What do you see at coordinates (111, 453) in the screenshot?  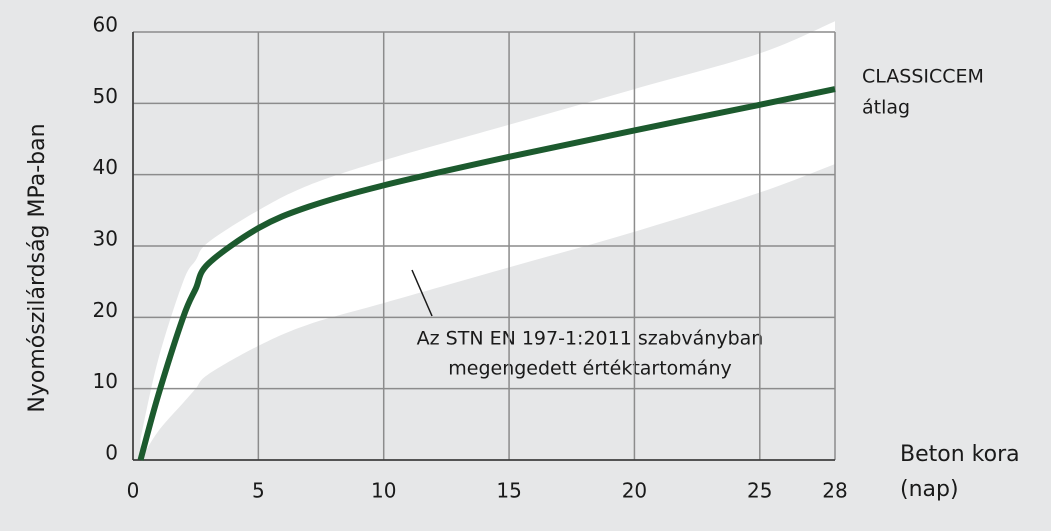 I see `y-tick-label: 0` at bounding box center [111, 453].